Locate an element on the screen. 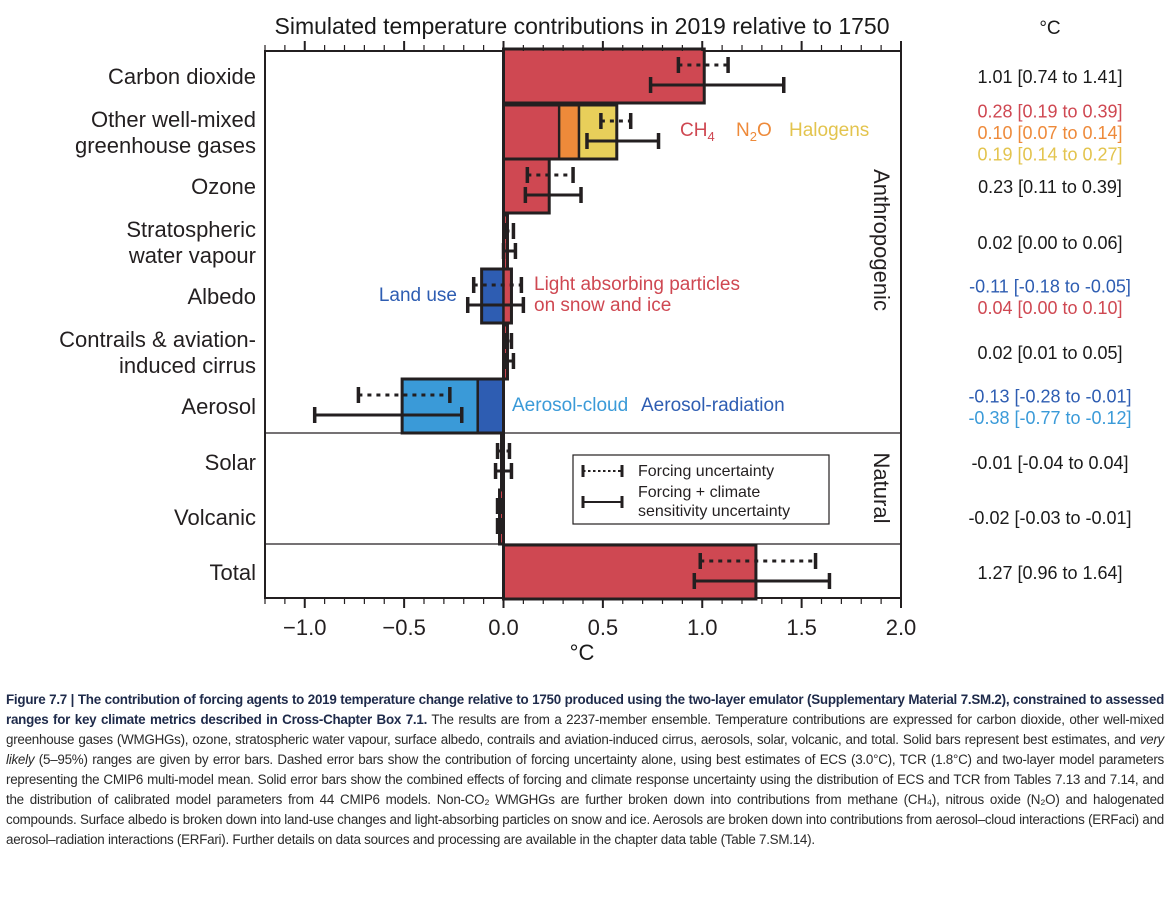 This screenshot has height=913, width=1175. value-label: 0.02 [0.01 to 0.05] is located at coordinates (1049, 353).